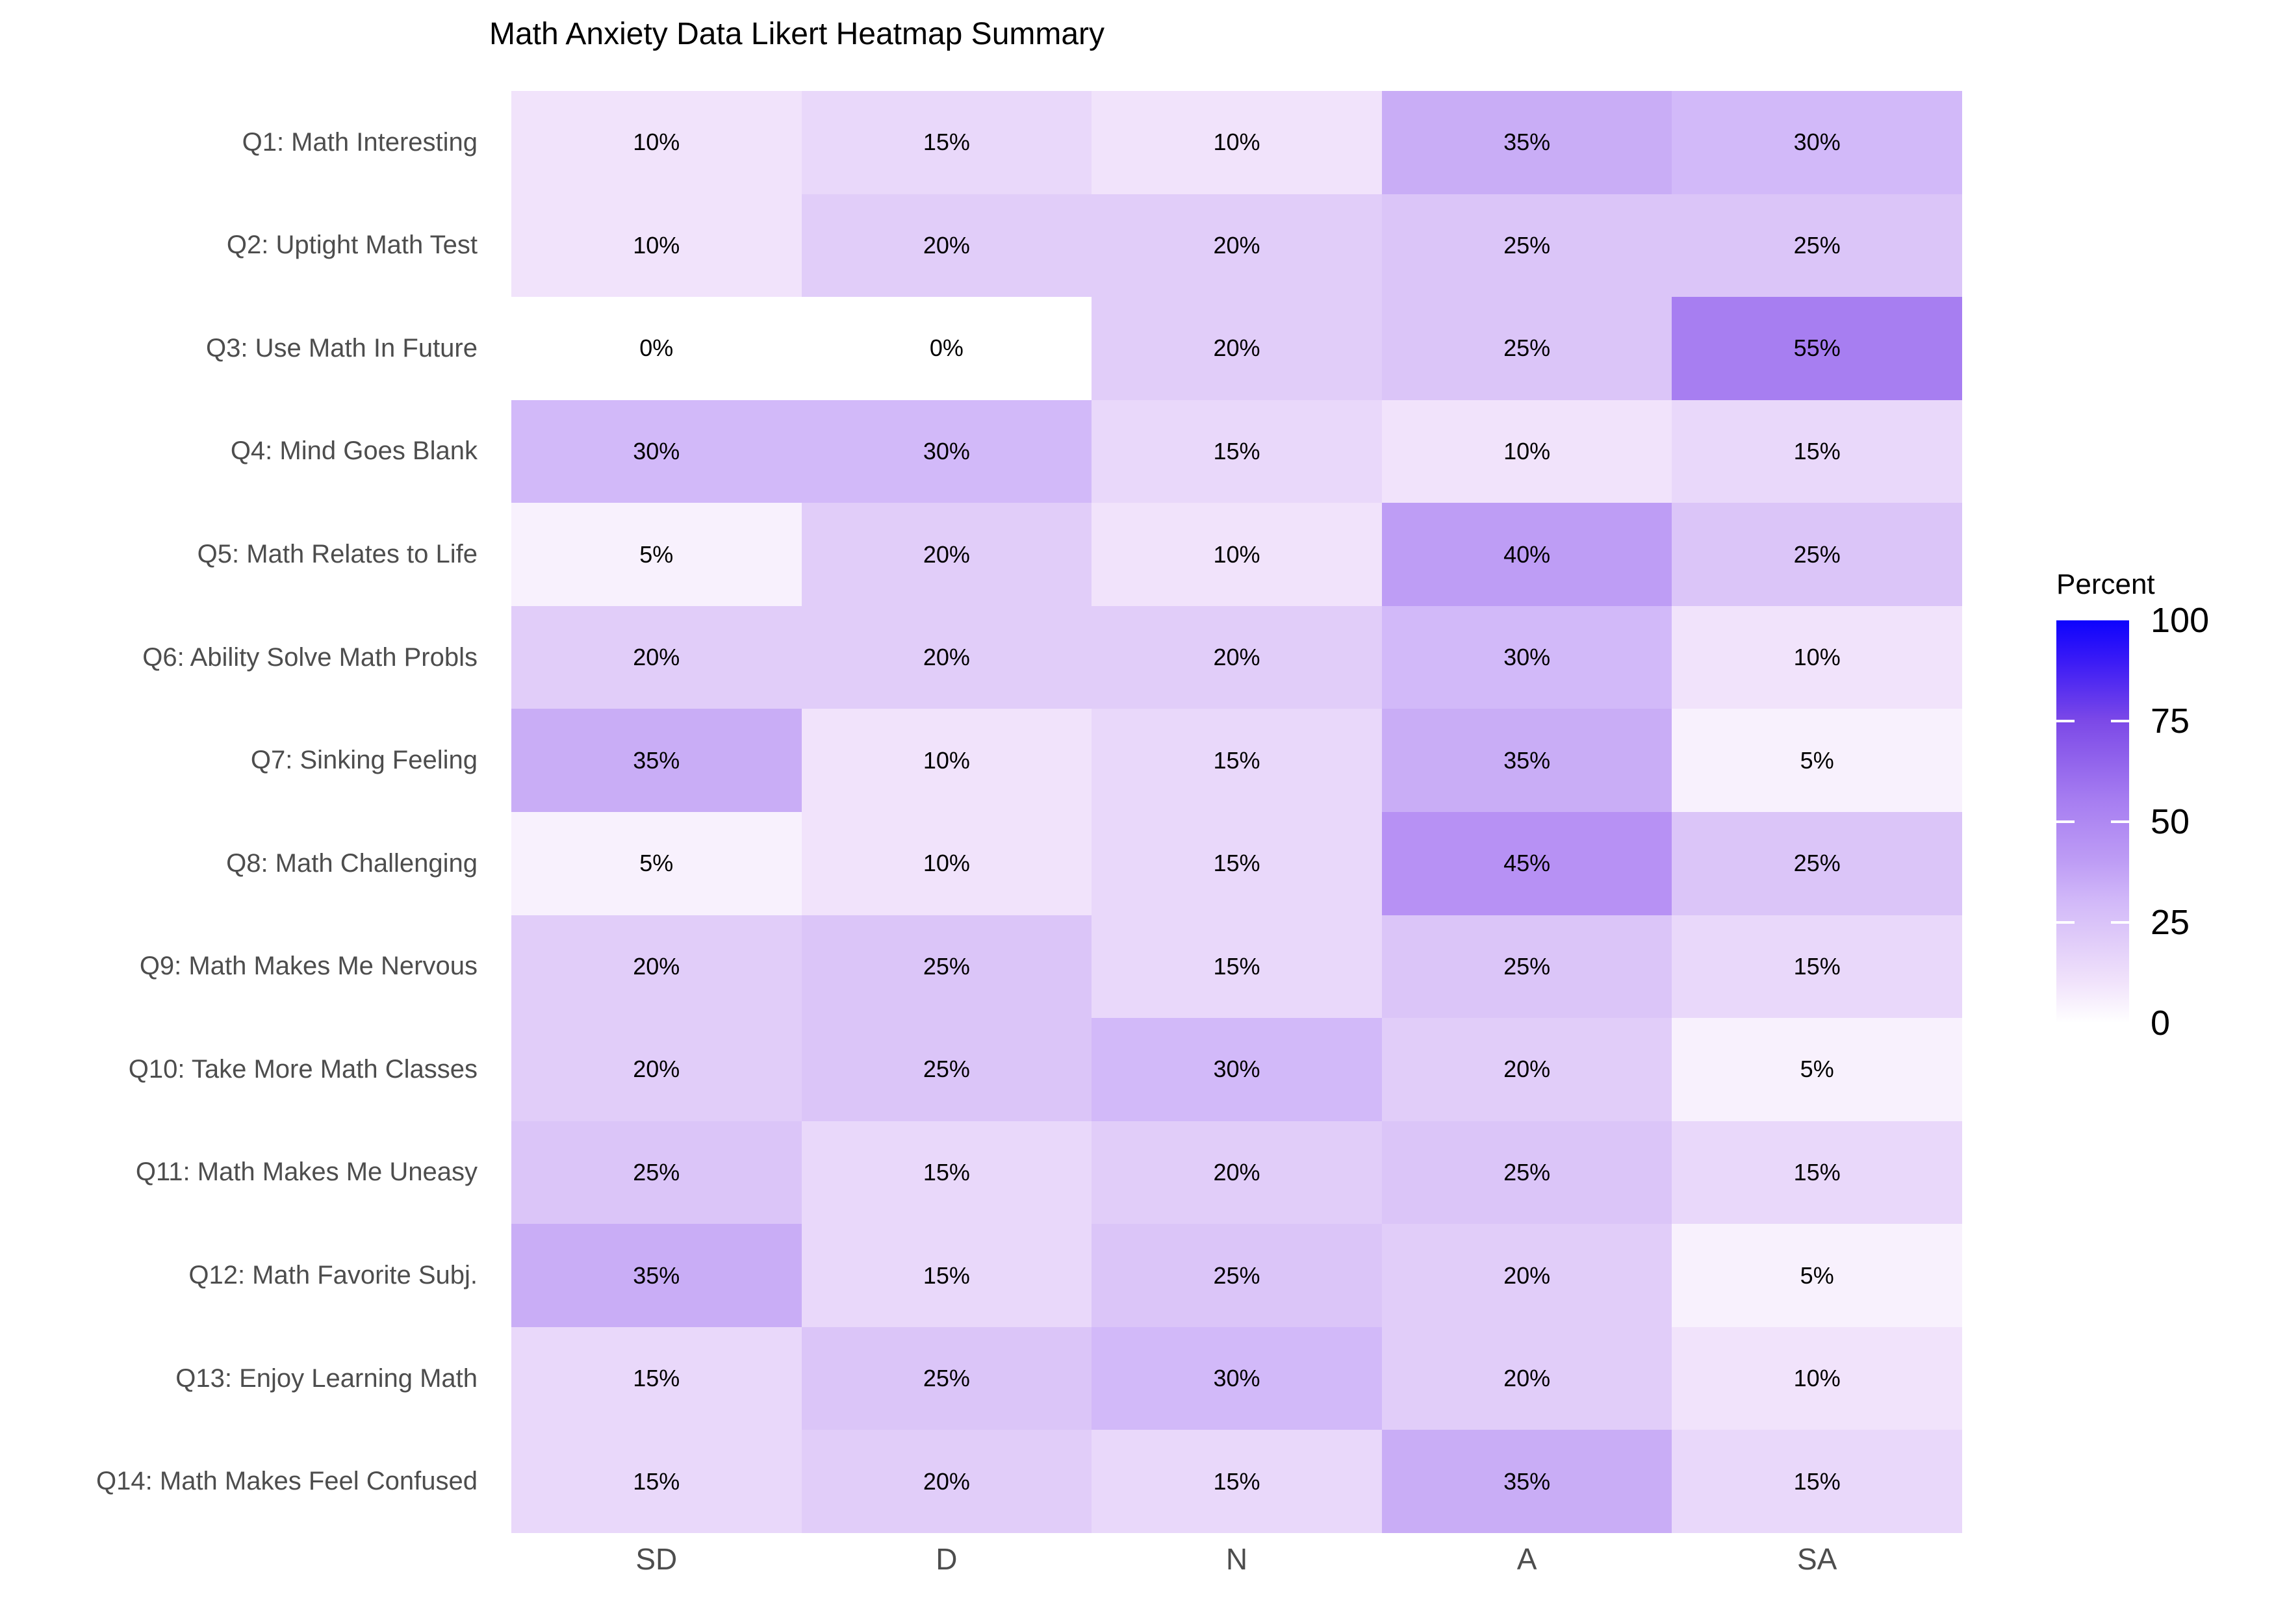 The height and width of the screenshot is (1624, 2274). I want to click on y-axis-tick-label: Q1: Math Interesting, so click(360, 142).